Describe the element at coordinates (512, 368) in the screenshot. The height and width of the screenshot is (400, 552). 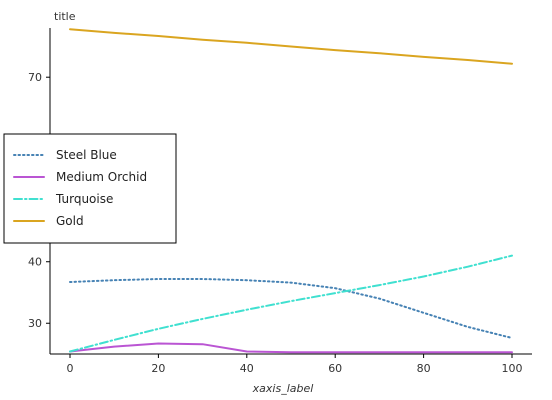
I see `x-tick-label: 100` at that location.